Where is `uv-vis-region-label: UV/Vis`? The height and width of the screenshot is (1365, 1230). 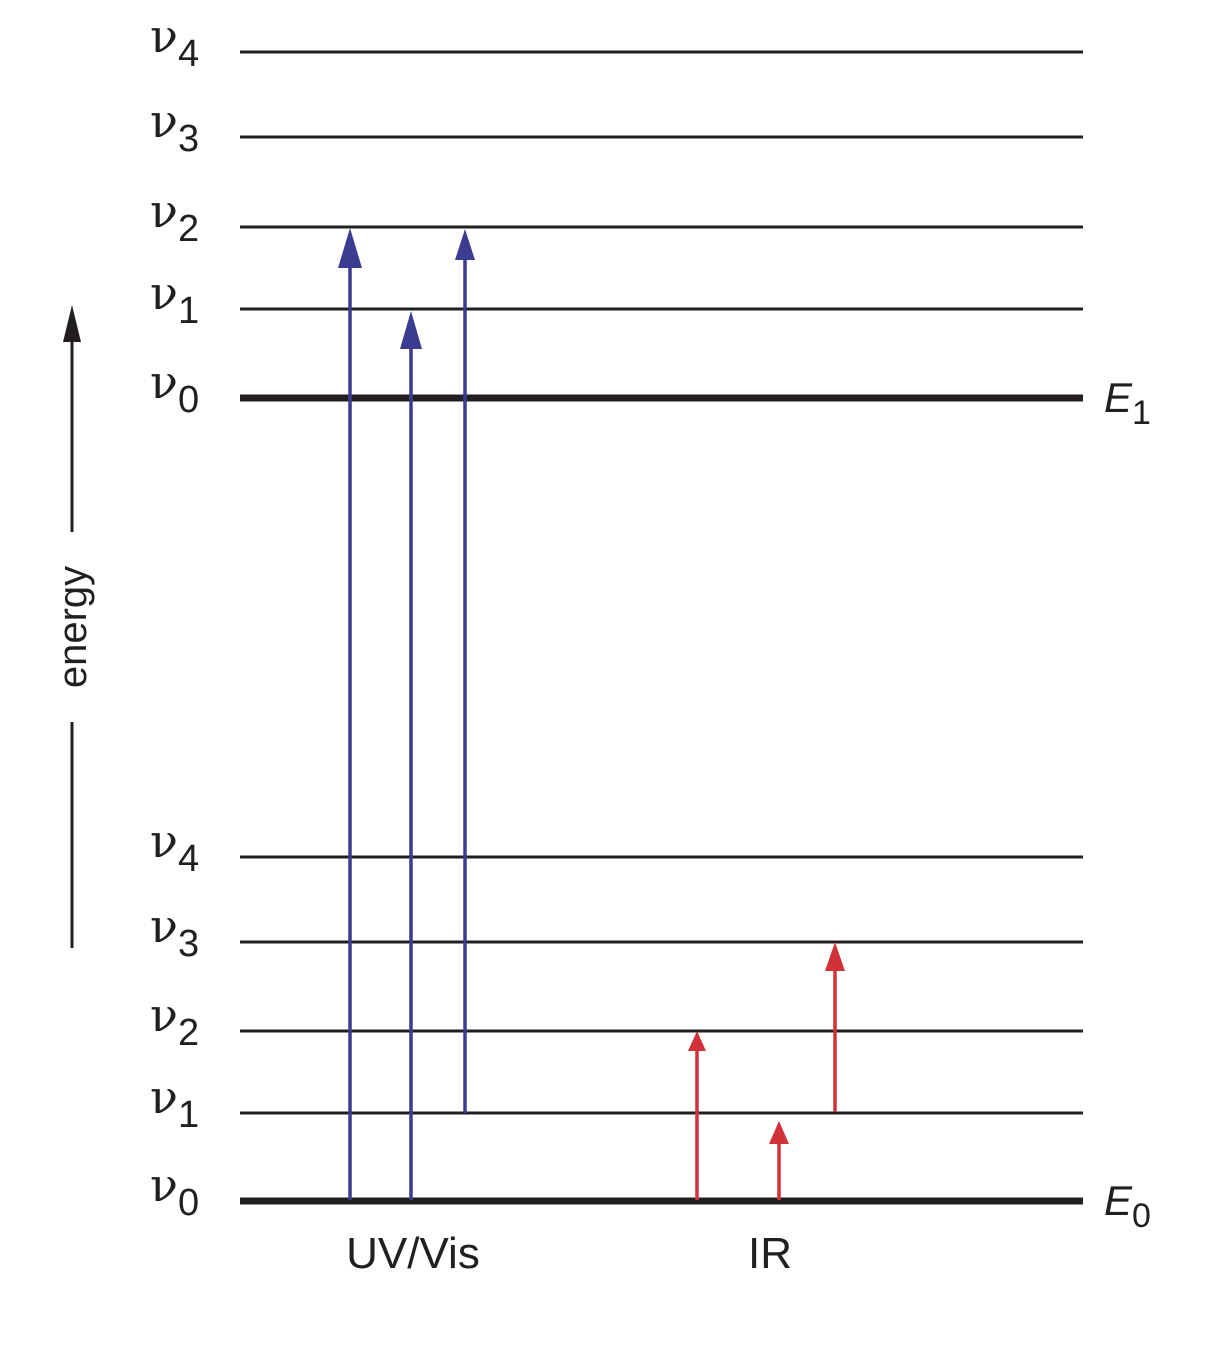
uv-vis-region-label: UV/Vis is located at coordinates (413, 1253).